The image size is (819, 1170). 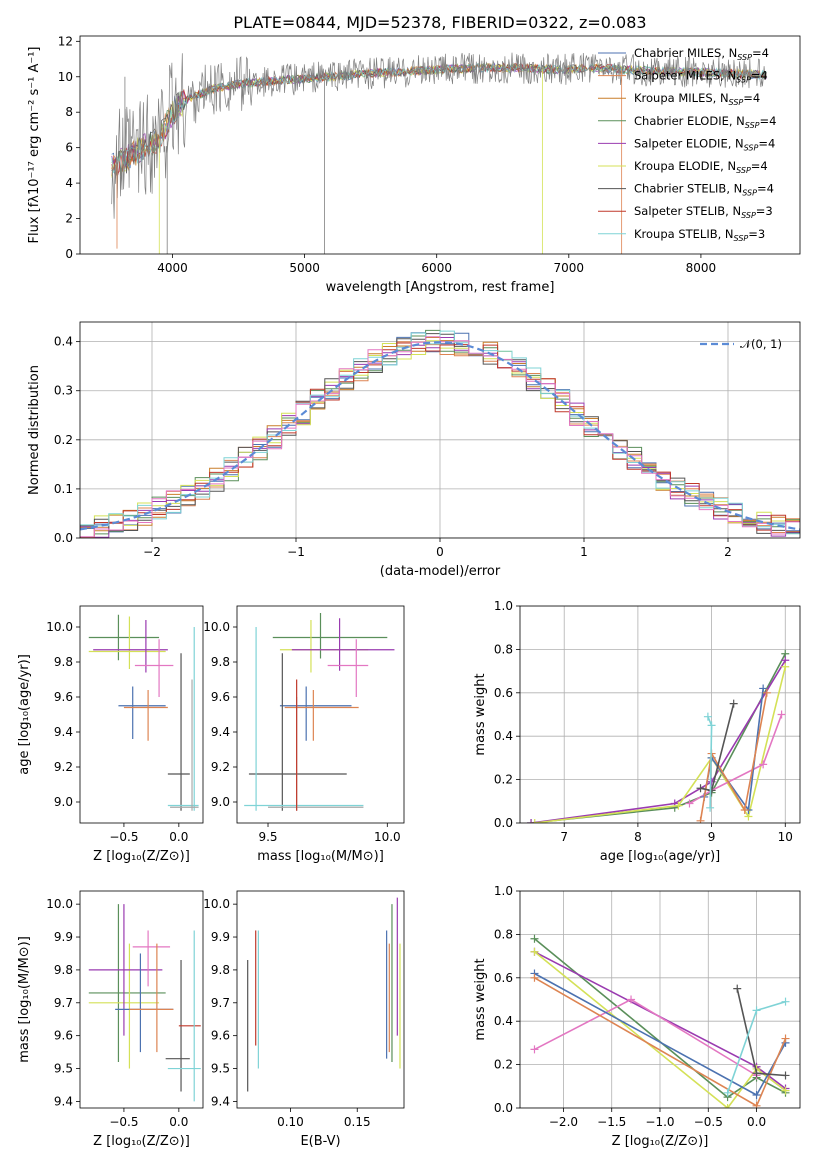 I want to click on x-axis-label: E(B-V), so click(x=320, y=1141).